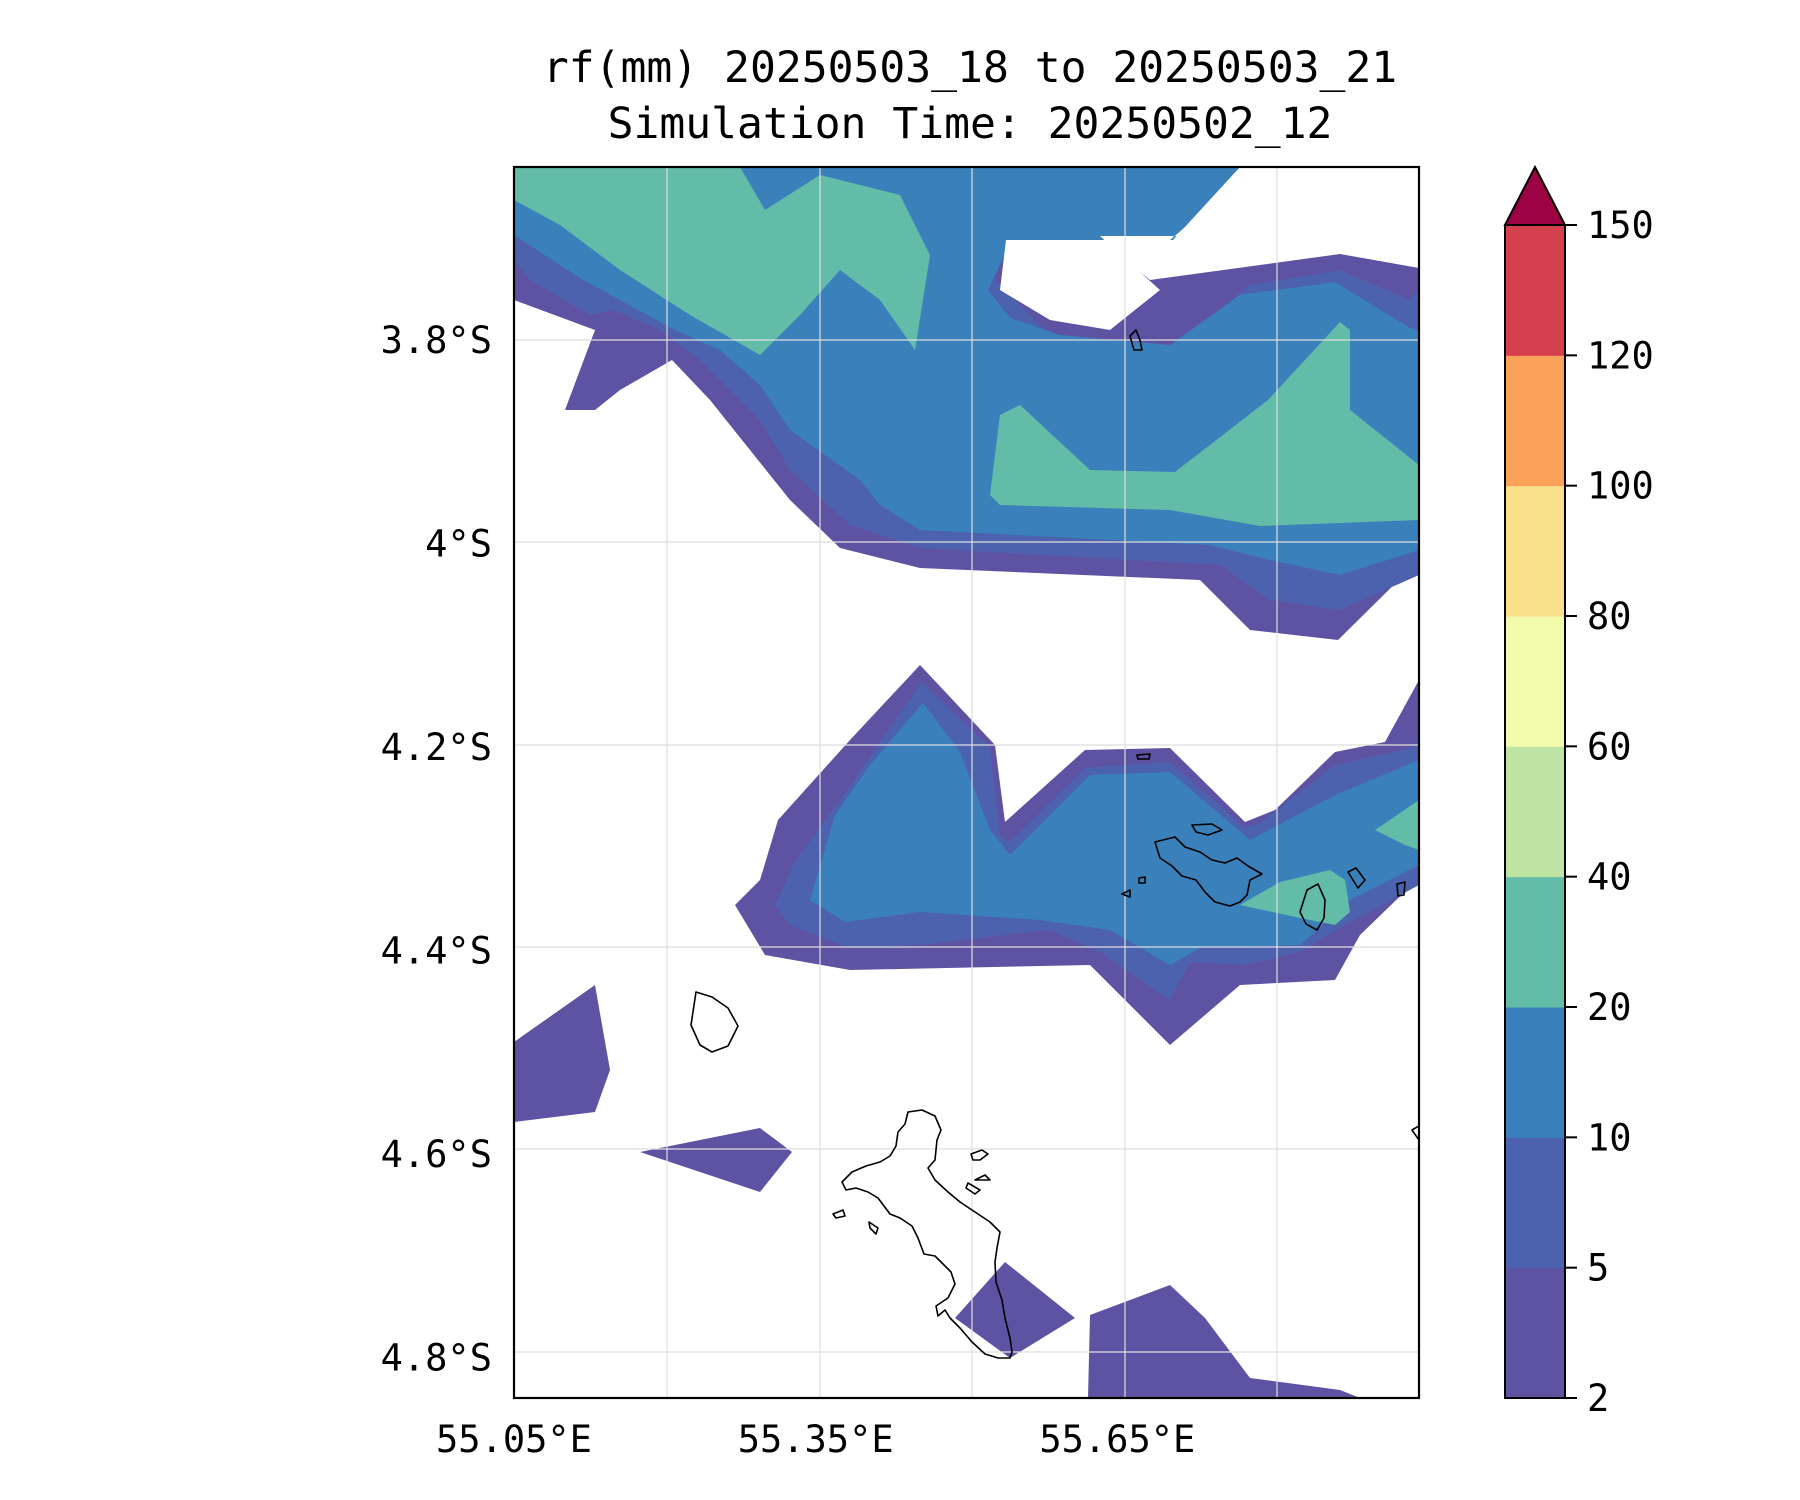  What do you see at coordinates (436, 950) in the screenshot?
I see `lat-tick-label: 4.4°S` at bounding box center [436, 950].